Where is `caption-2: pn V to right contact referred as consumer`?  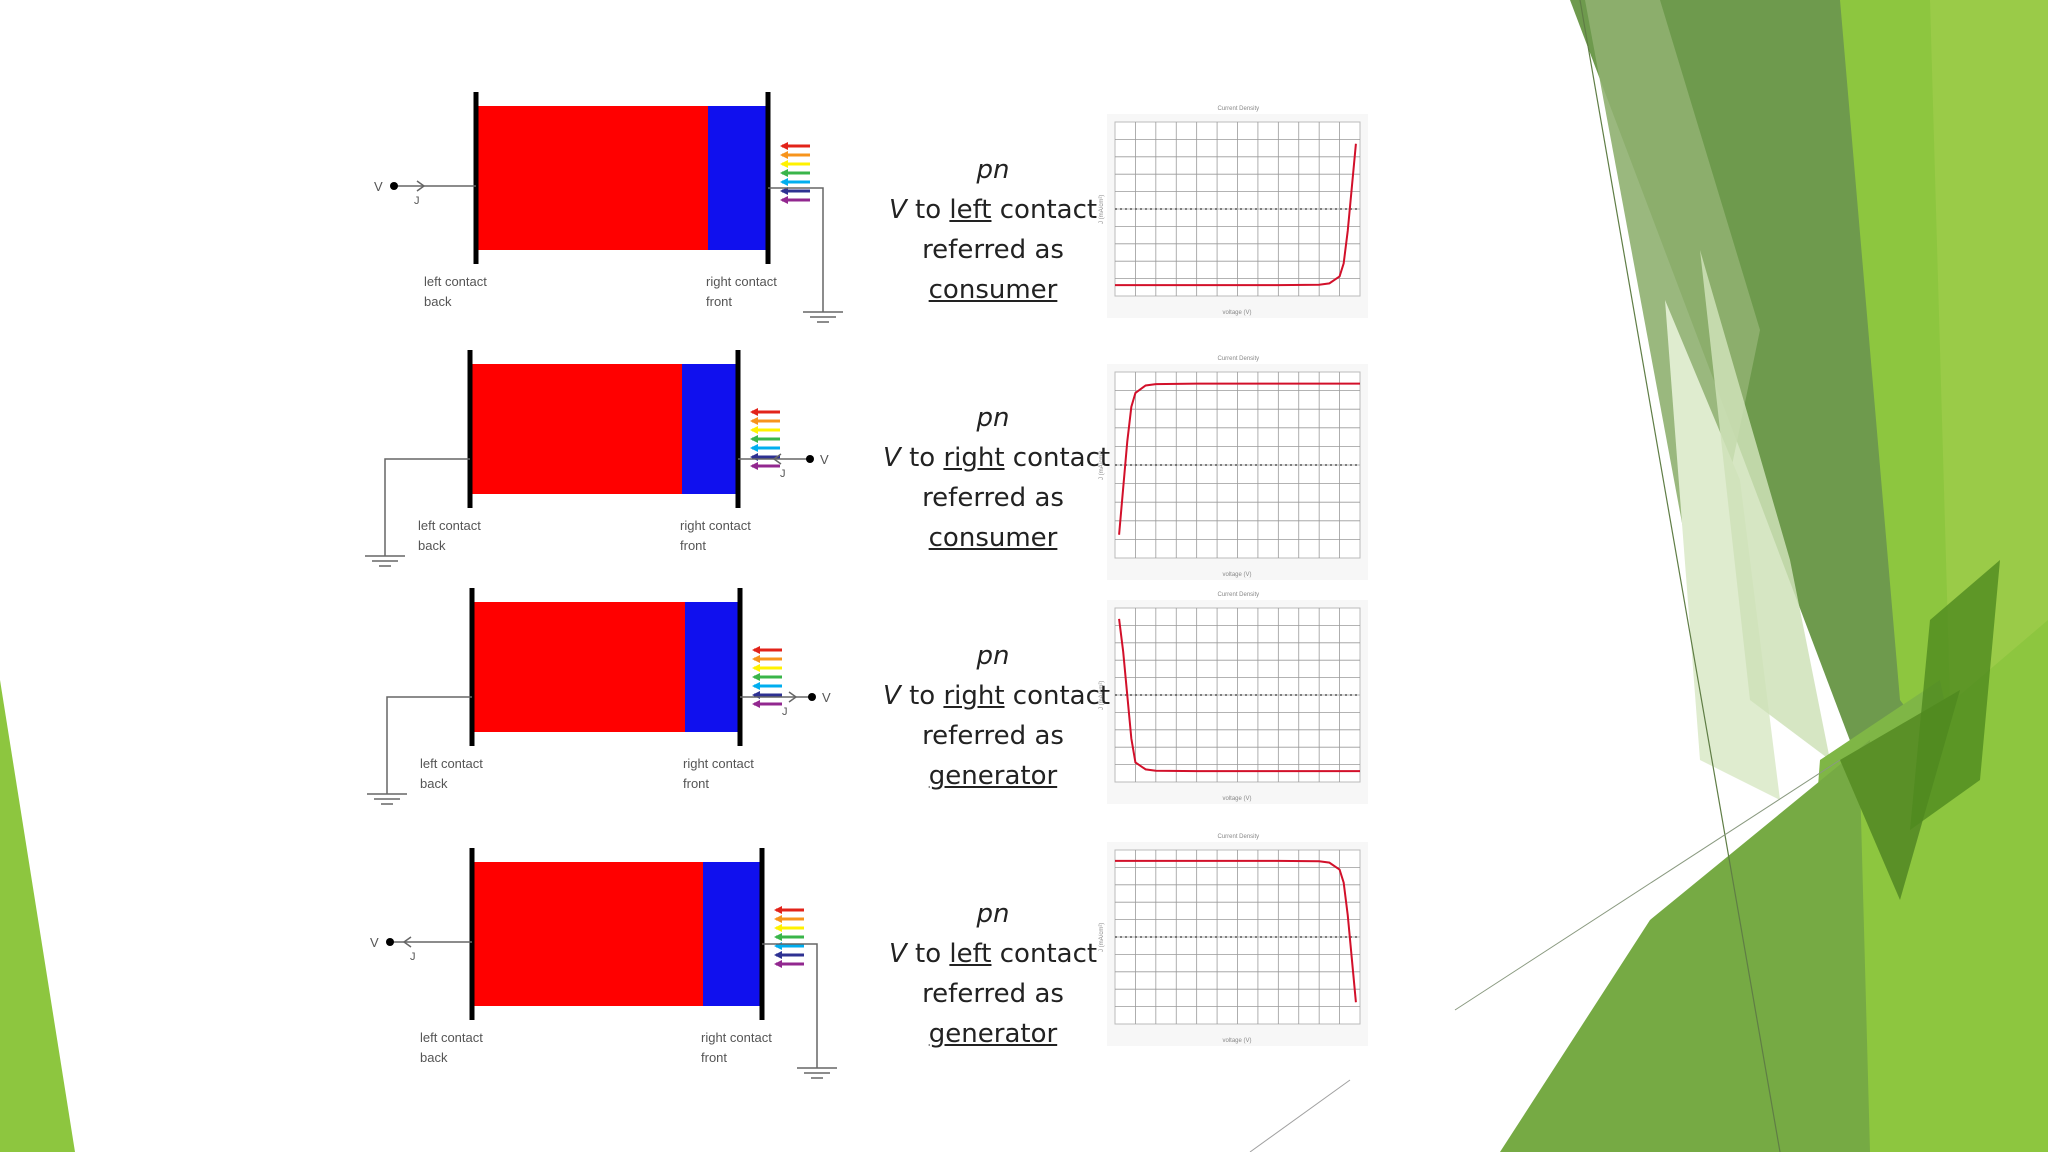 caption-2: pn V to right contact referred as consumer is located at coordinates (996, 478).